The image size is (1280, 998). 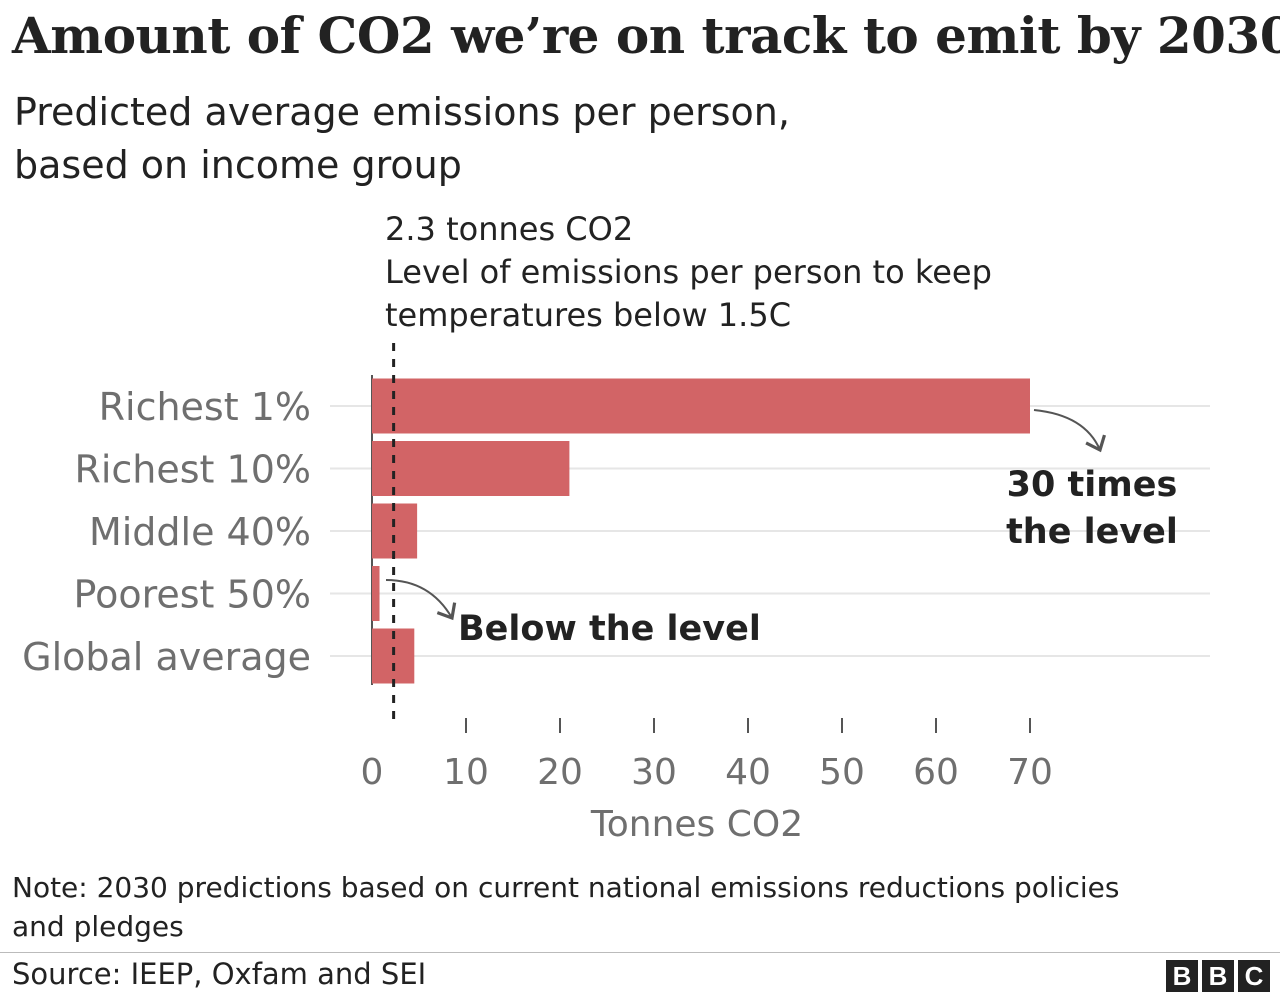 What do you see at coordinates (466, 772) in the screenshot?
I see `x-tick-label: 10` at bounding box center [466, 772].